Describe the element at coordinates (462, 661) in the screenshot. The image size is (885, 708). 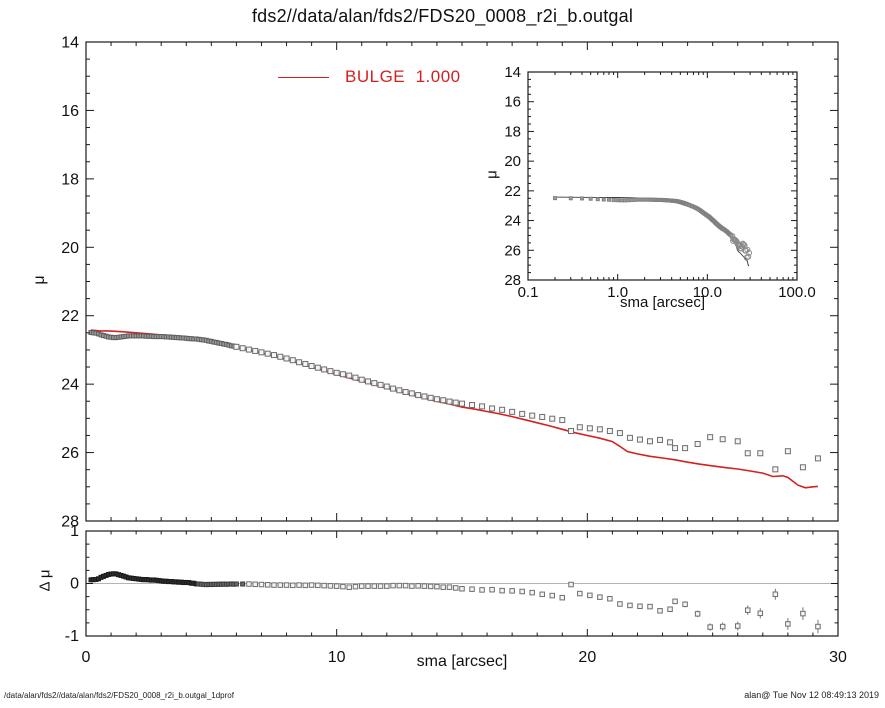
I see `x-axis-label: sma [arcsec]` at that location.